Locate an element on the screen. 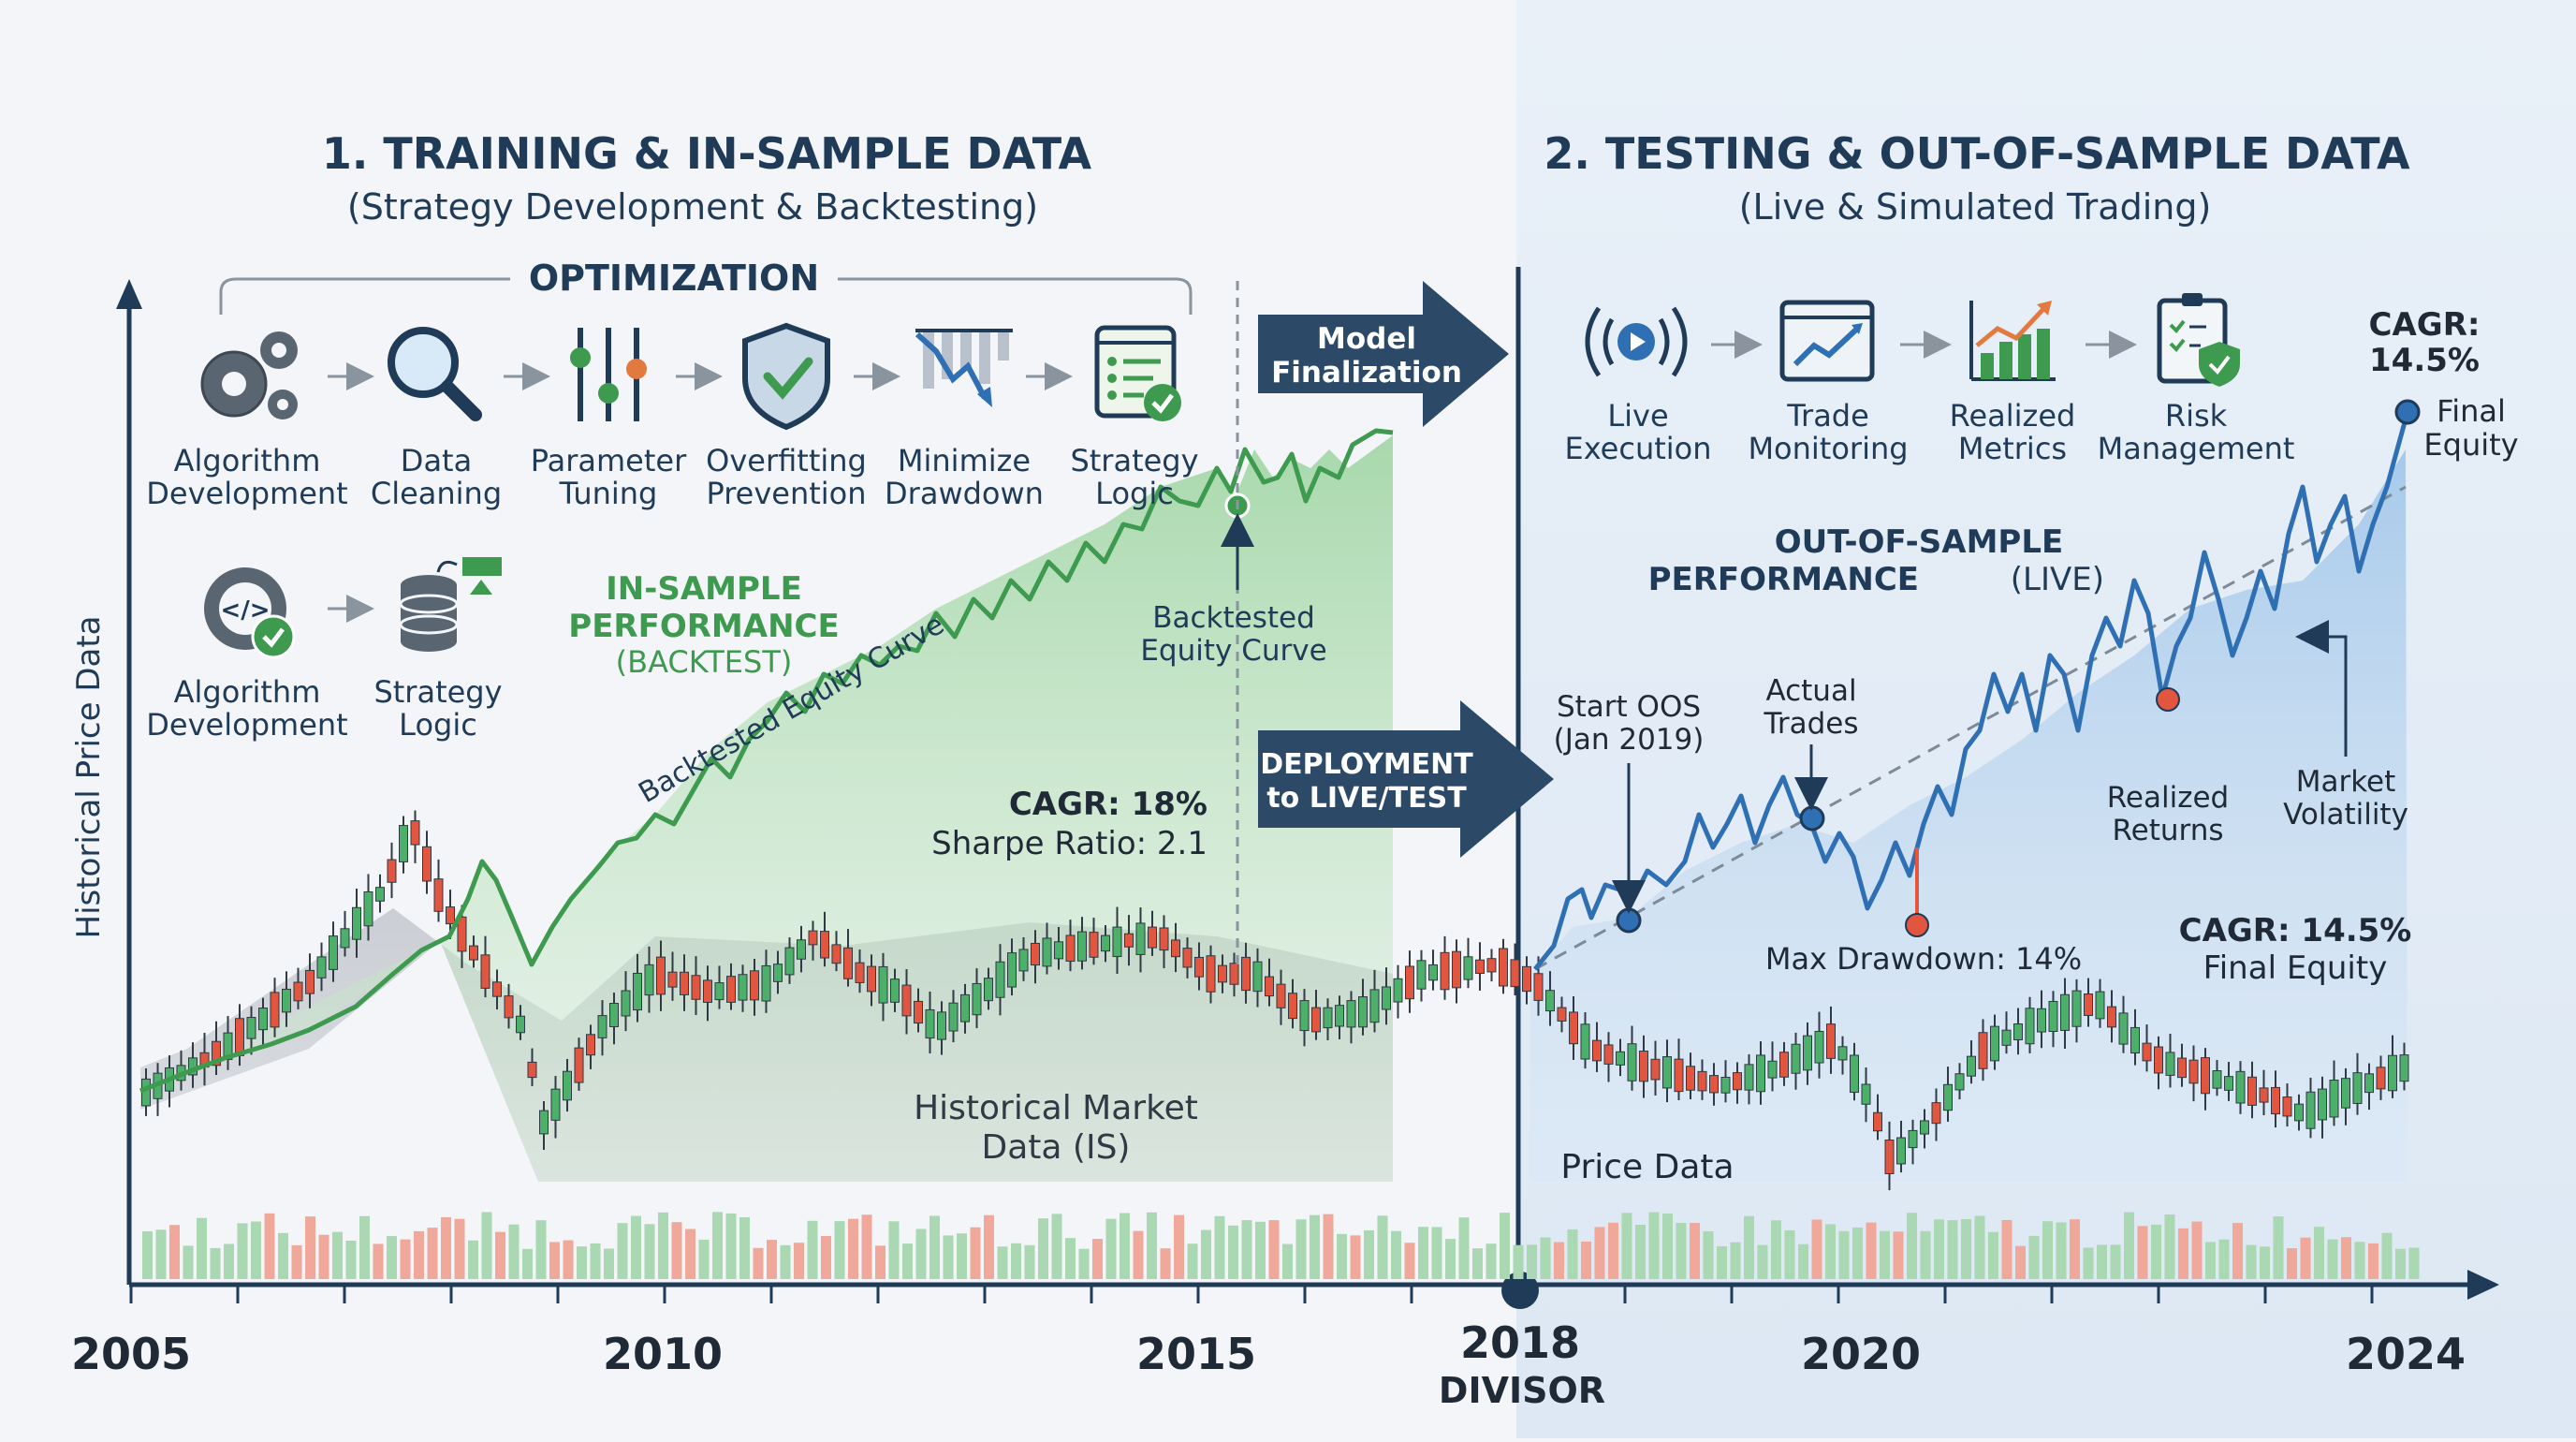  right-section-subtitle: (Live & Simulated Trading) is located at coordinates (1975, 207).